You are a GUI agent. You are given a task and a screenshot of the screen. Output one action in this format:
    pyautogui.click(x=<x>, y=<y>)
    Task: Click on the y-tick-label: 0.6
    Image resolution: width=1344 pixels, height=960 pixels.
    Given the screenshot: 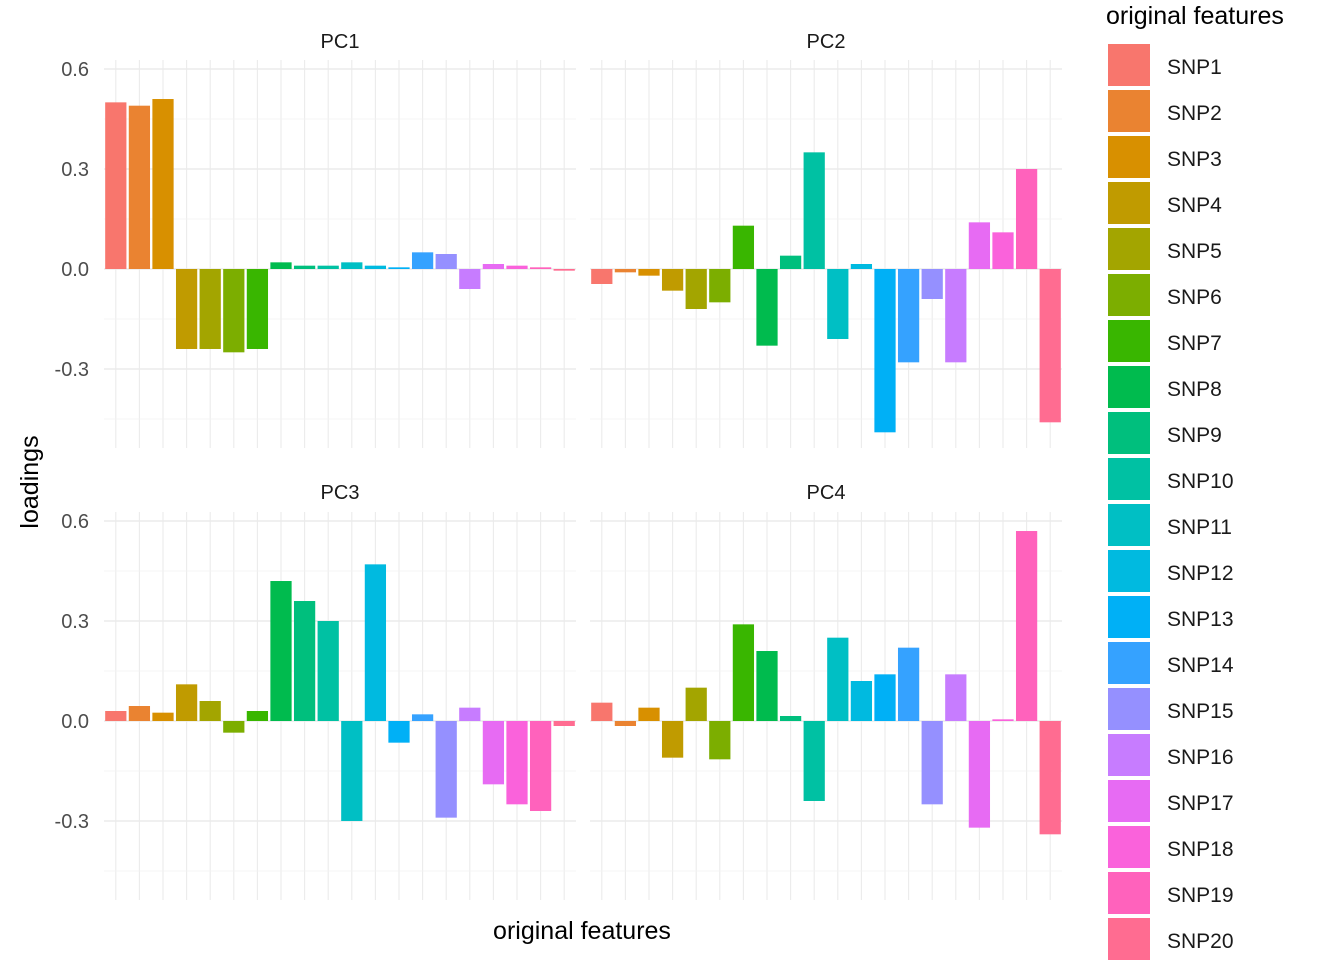 What is the action you would take?
    pyautogui.click(x=75, y=522)
    